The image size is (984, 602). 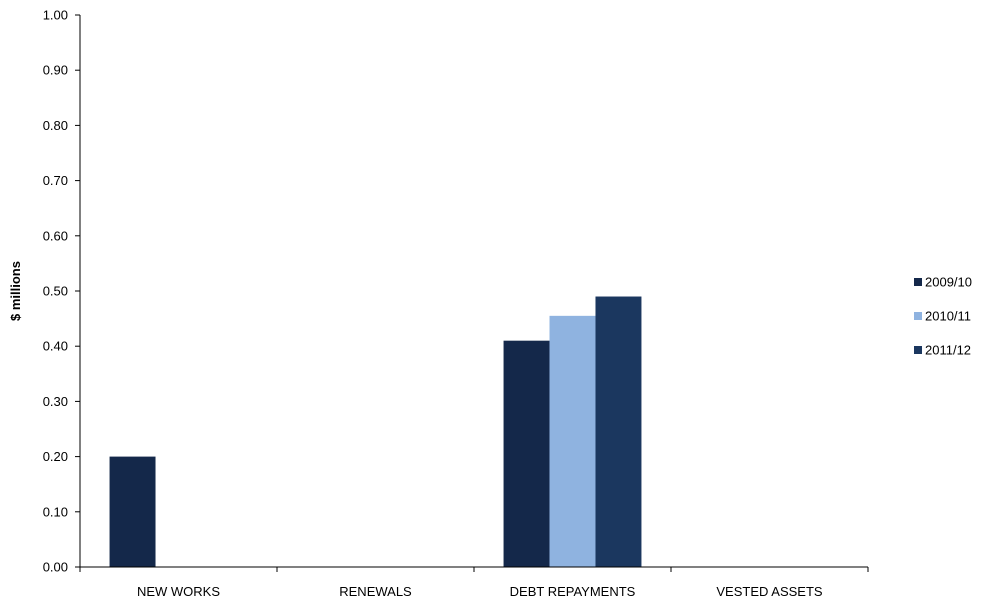 What do you see at coordinates (178, 591) in the screenshot?
I see `x-tick-label: NEW WORKS` at bounding box center [178, 591].